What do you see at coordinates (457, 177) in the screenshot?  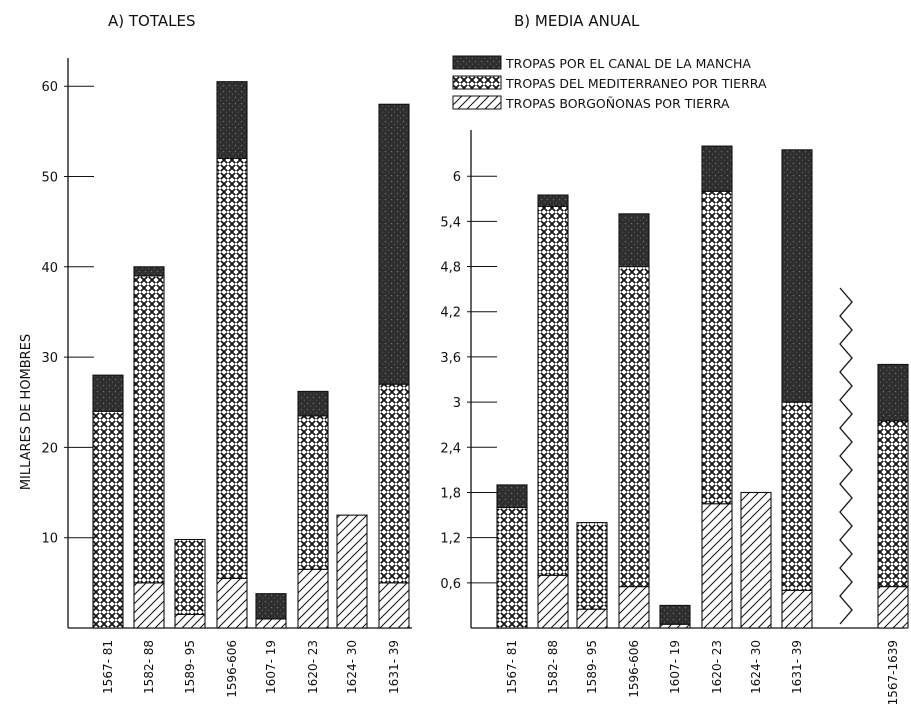 I see `y-tick-label: 6` at bounding box center [457, 177].